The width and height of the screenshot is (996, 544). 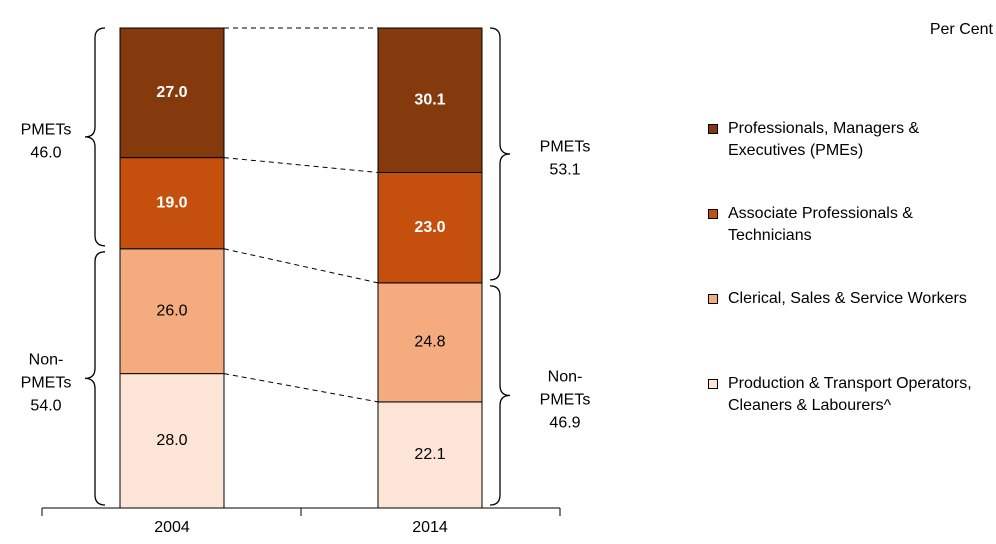 I want to click on value-label: 22.1, so click(x=429, y=454).